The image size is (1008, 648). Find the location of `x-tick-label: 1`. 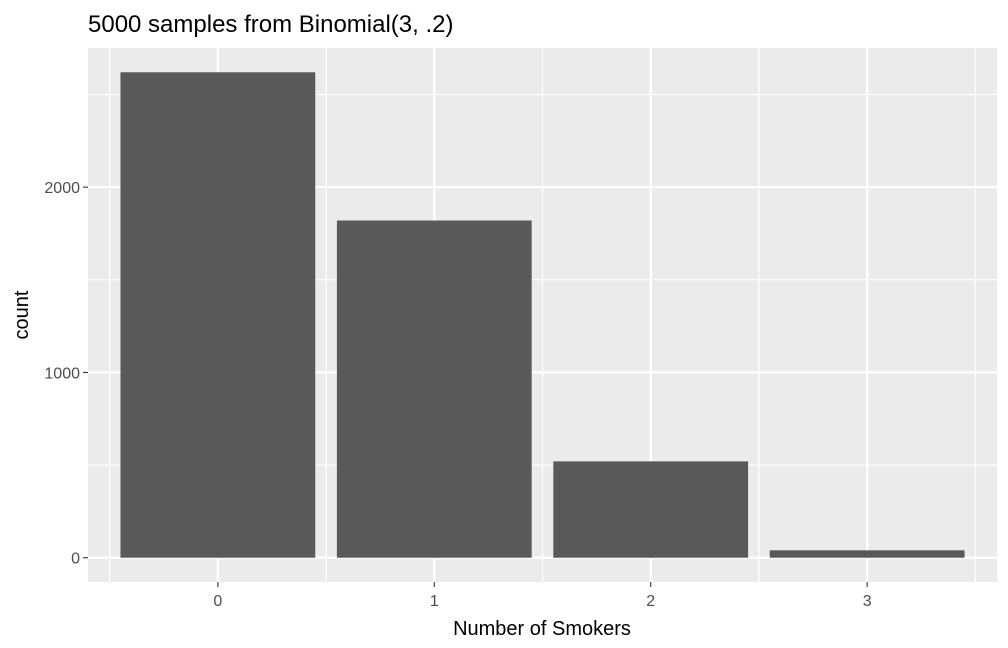

x-tick-label: 1 is located at coordinates (434, 601).